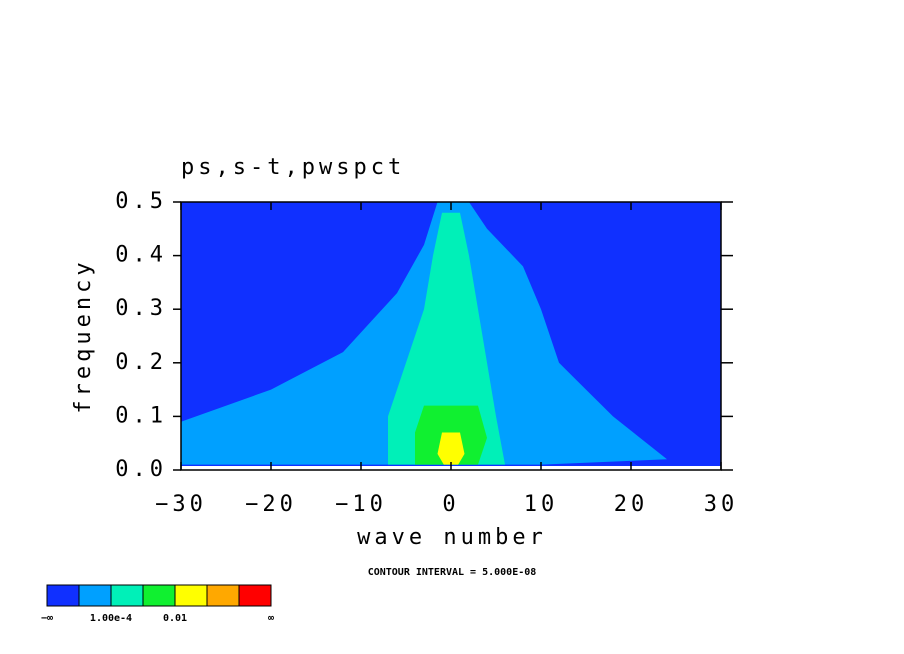  I want to click on y-tick-label: 0.2, so click(141, 362).